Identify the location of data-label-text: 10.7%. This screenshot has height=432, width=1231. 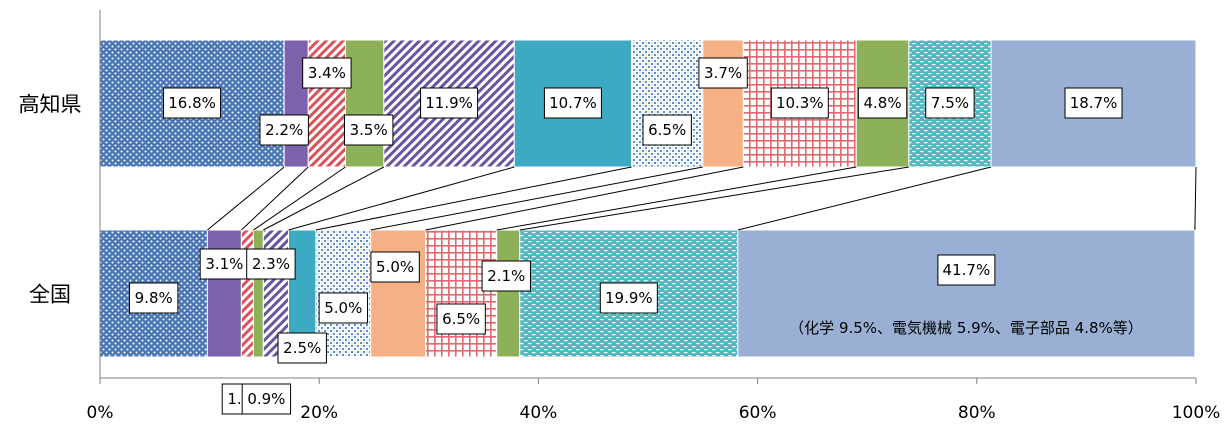
(573, 103).